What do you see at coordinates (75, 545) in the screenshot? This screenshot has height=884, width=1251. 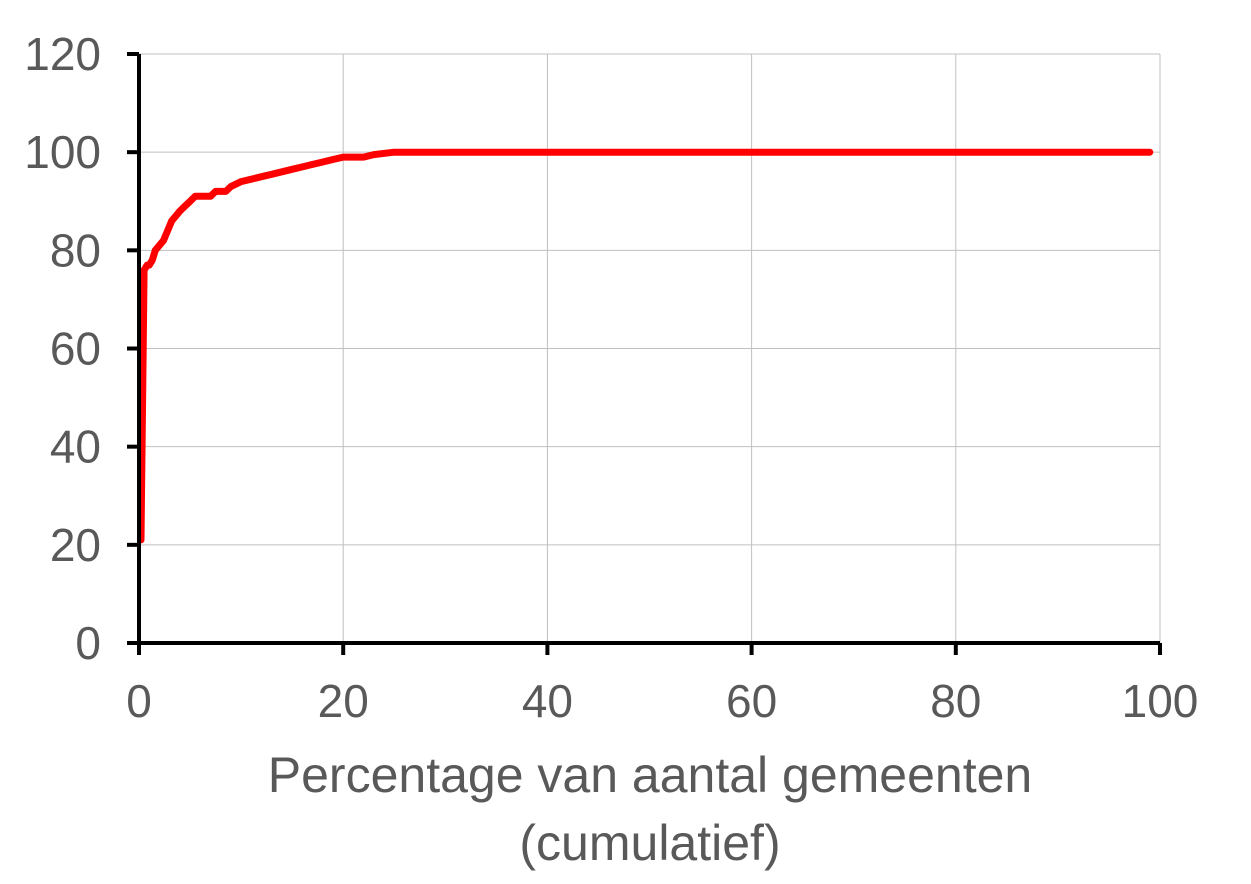 I see `y-tick-label: 20` at bounding box center [75, 545].